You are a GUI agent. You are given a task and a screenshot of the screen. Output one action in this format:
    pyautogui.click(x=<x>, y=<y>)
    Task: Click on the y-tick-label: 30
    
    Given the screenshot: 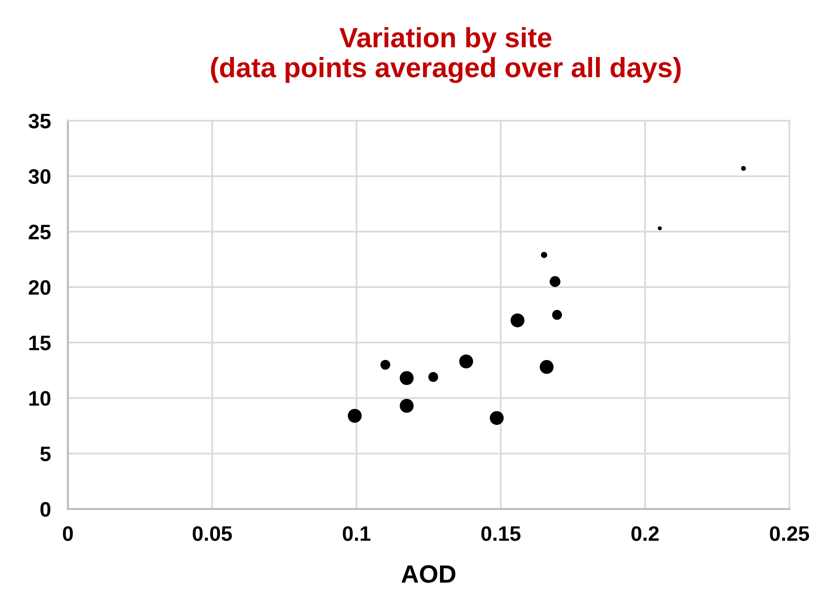 What is the action you would take?
    pyautogui.click(x=39, y=176)
    